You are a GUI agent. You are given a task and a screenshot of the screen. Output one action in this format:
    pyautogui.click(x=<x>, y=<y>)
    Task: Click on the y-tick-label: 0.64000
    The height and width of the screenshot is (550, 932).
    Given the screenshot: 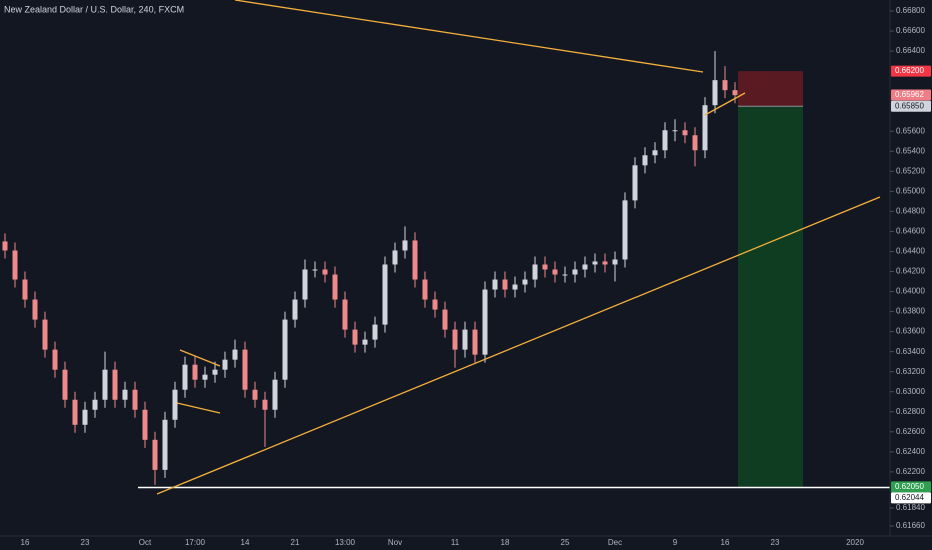 What is the action you would take?
    pyautogui.click(x=910, y=291)
    